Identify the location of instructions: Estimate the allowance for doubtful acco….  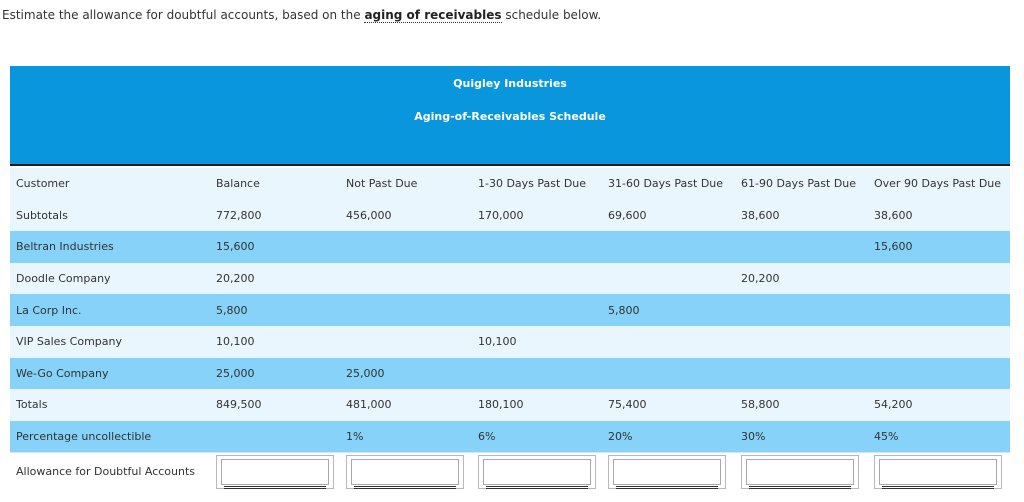
(302, 15).